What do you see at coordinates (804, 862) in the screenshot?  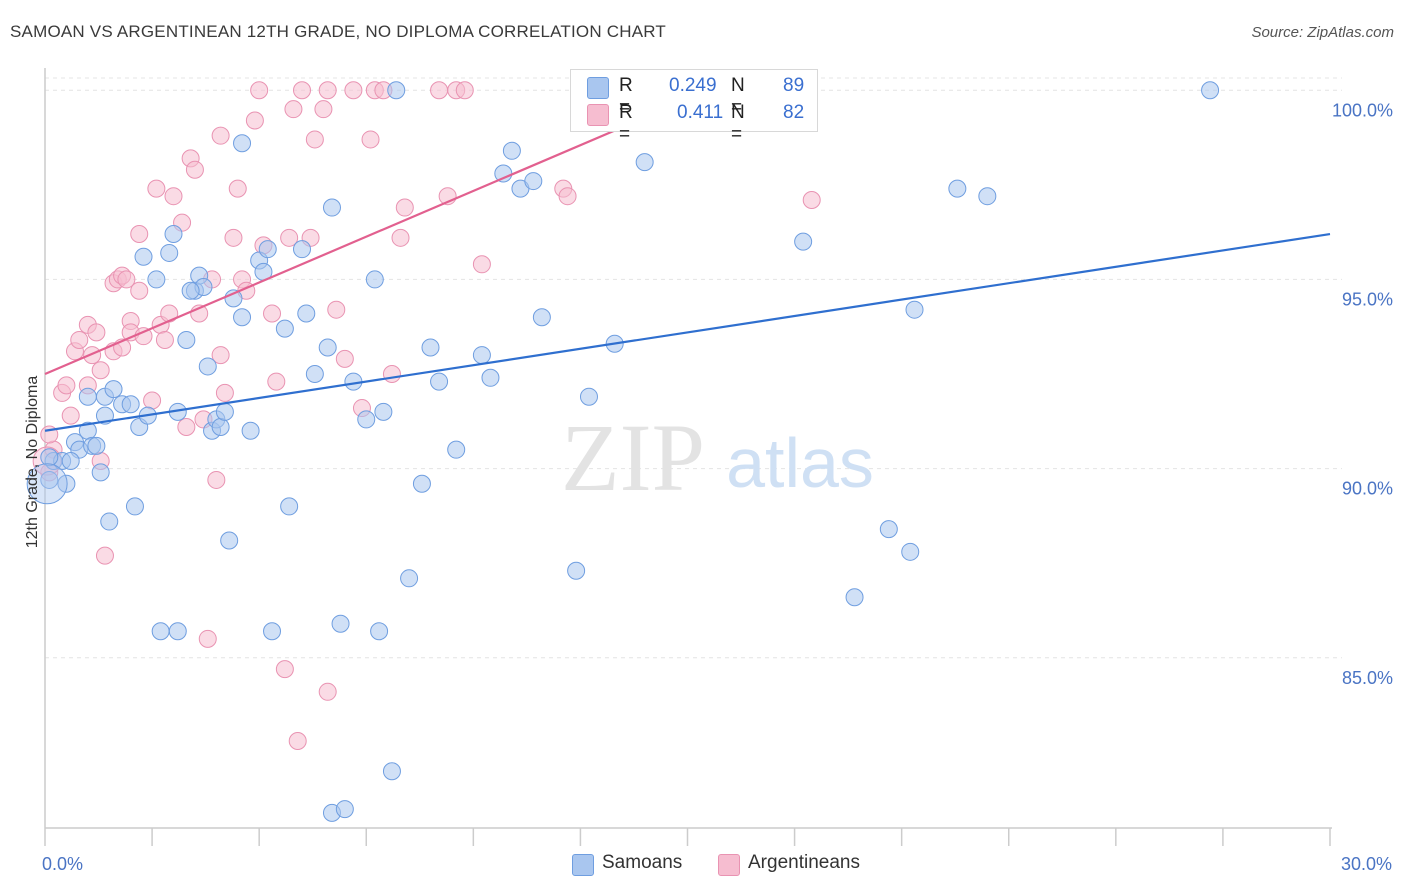 I see `argentineans-legend-label: Argentineans` at bounding box center [804, 862].